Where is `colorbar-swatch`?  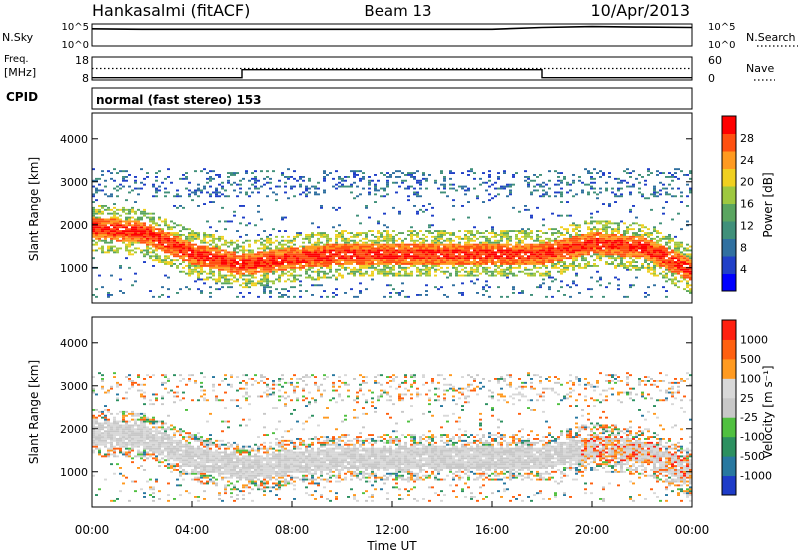 colorbar-swatch is located at coordinates (729, 177).